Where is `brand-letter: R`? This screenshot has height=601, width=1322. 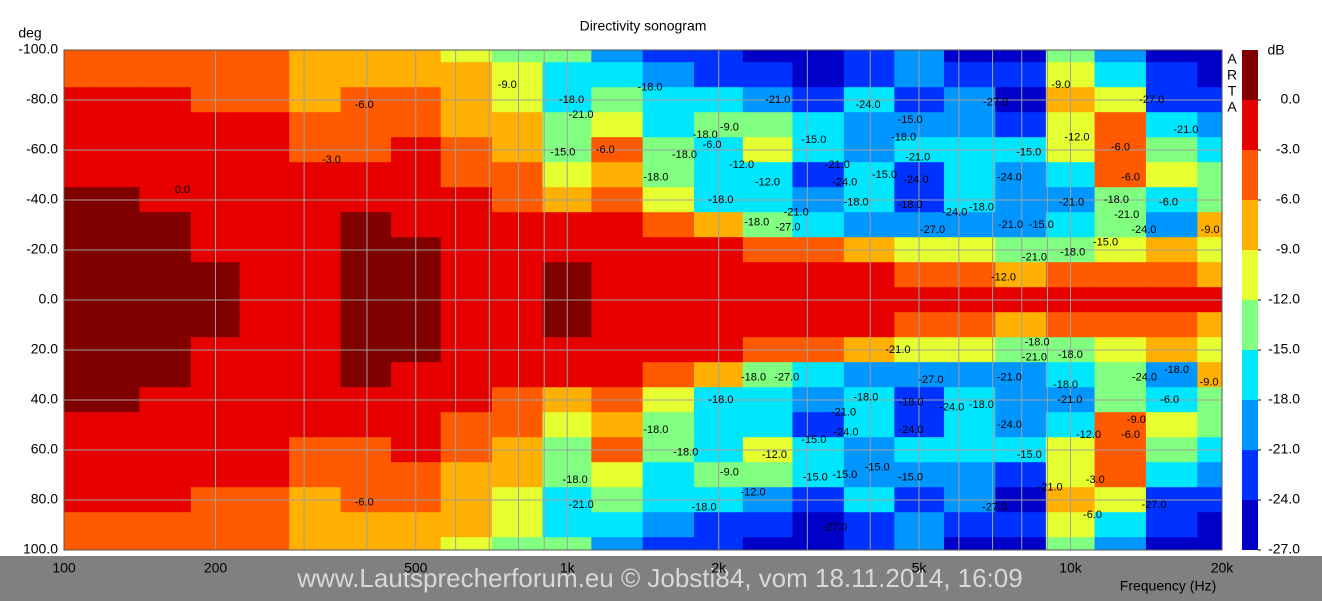 brand-letter: R is located at coordinates (1232, 75).